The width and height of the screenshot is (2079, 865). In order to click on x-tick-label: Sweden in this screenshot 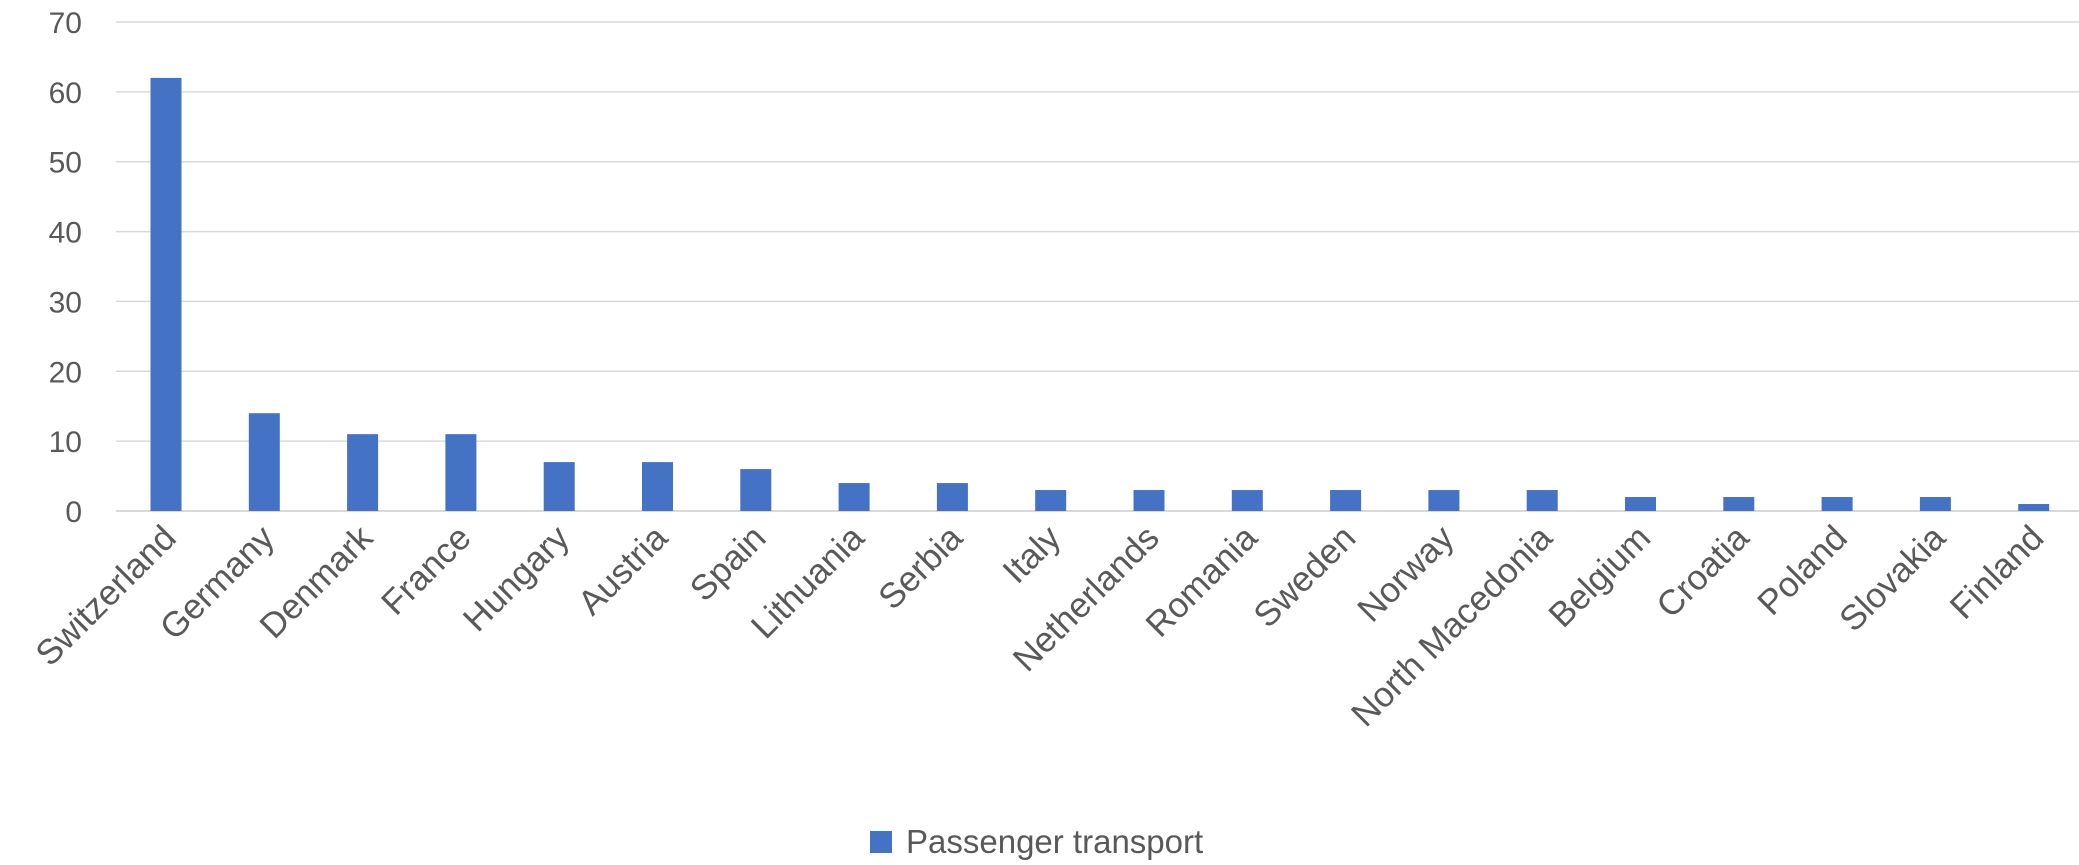, I will do `click(1304, 576)`.